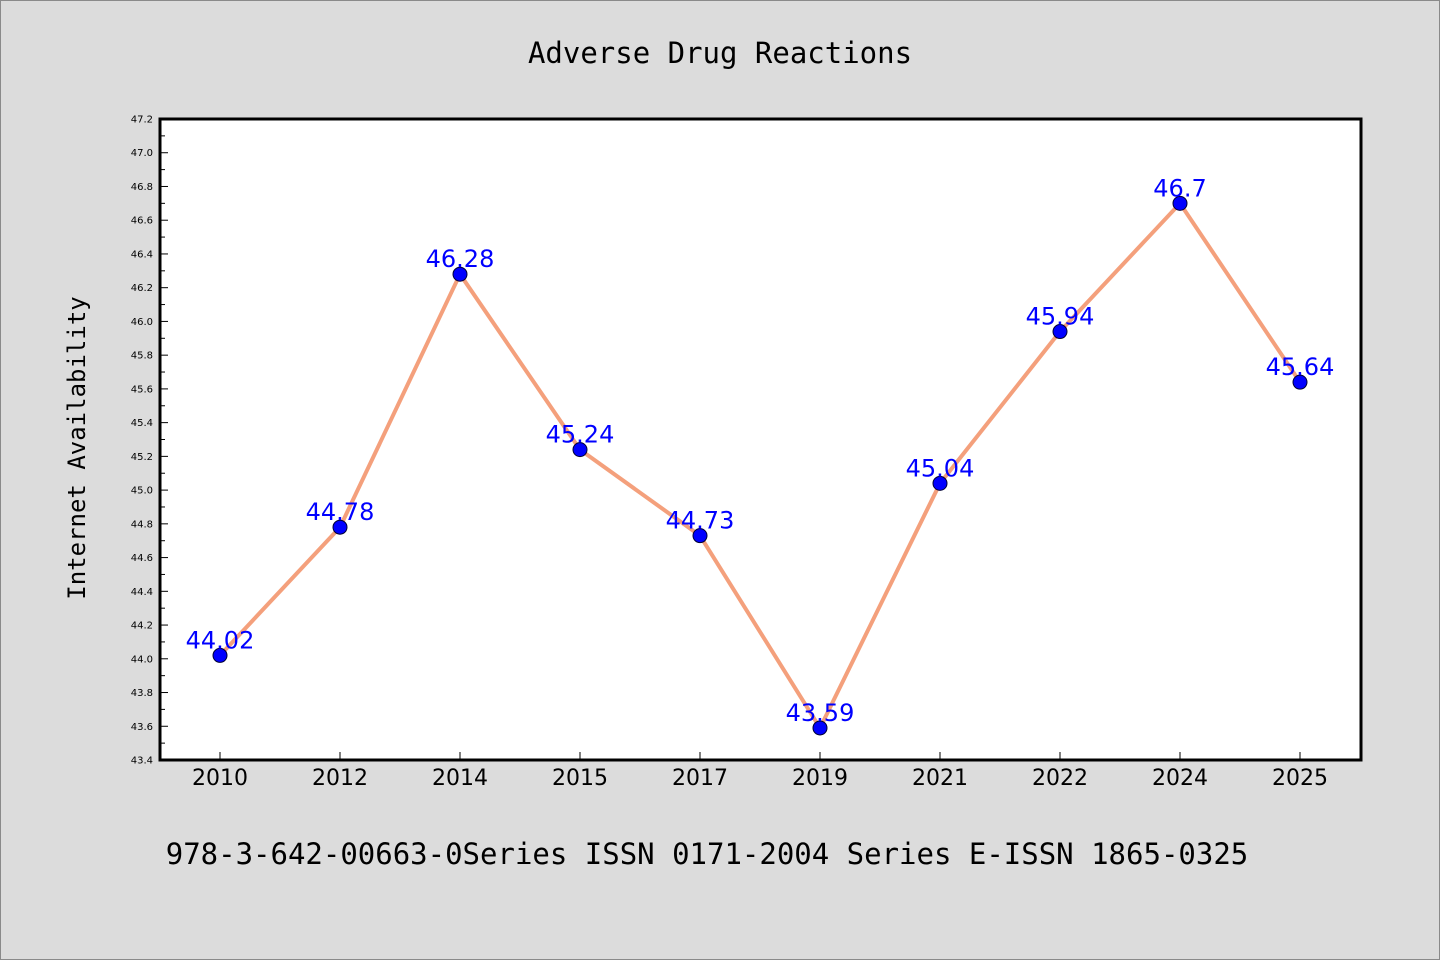 The image size is (1440, 960). I want to click on y-tick-label: 46.0, so click(142, 322).